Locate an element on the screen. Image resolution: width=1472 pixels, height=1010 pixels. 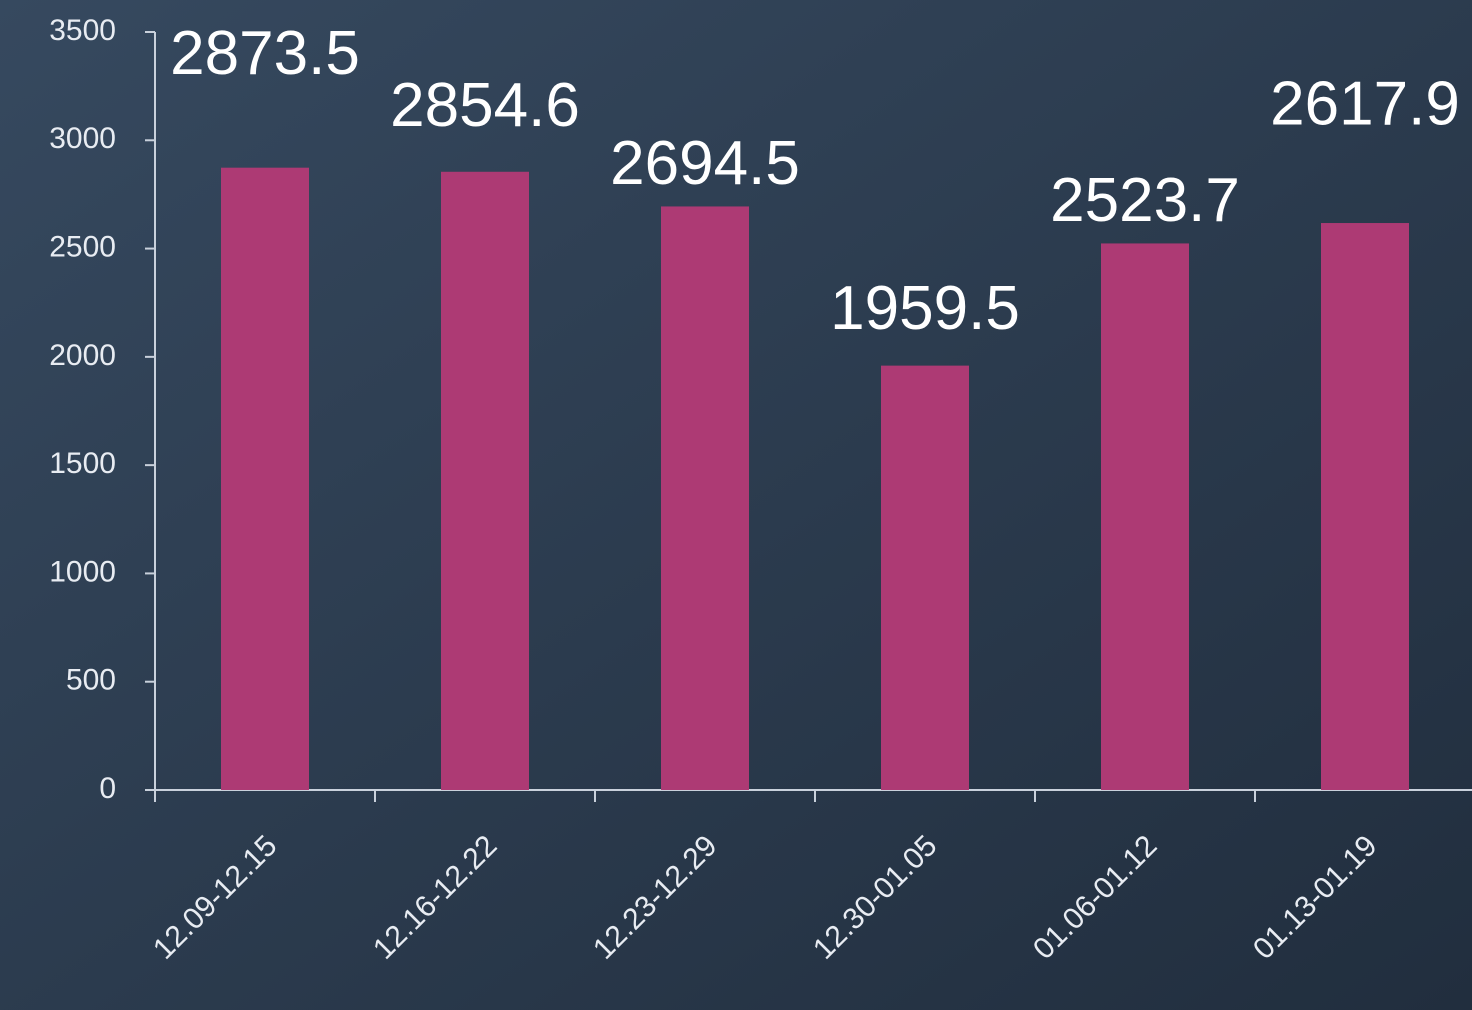
y-tick-label: 1500 is located at coordinates (82, 463).